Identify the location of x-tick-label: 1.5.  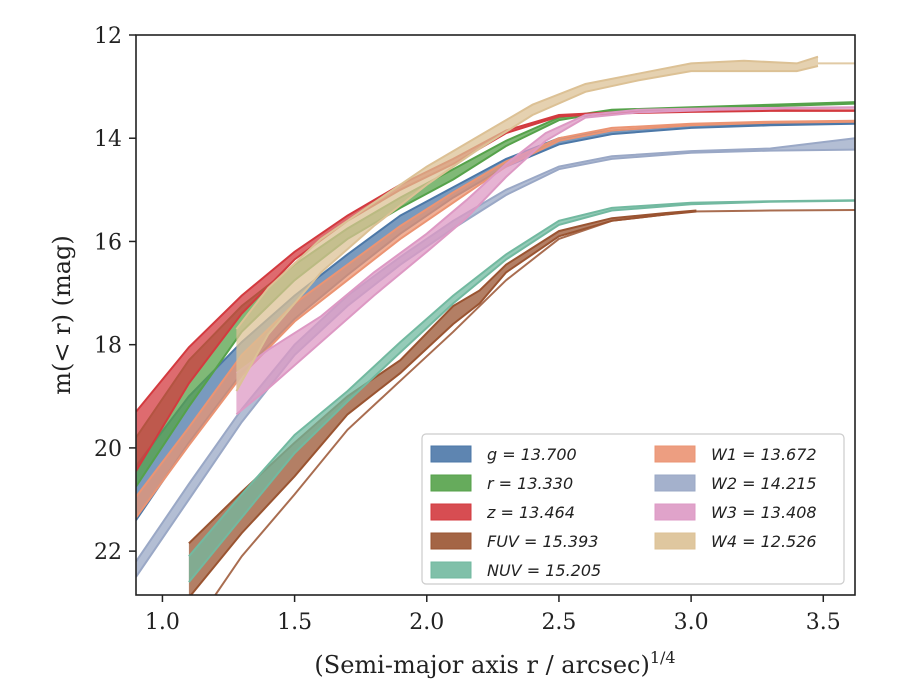
(294, 622).